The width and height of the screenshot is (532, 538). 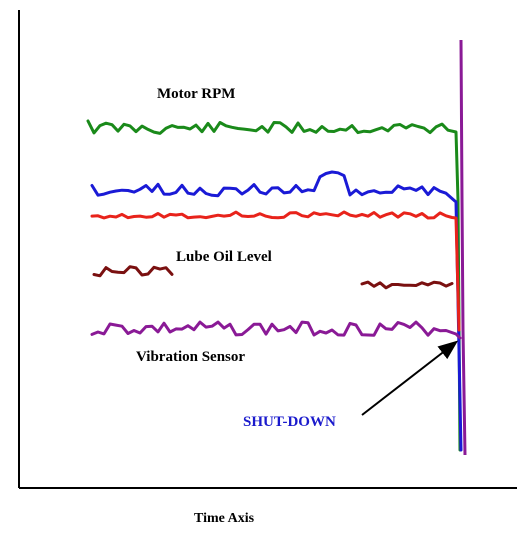 What do you see at coordinates (407, 285) in the screenshot?
I see `series-line-lube-oil-level-end` at bounding box center [407, 285].